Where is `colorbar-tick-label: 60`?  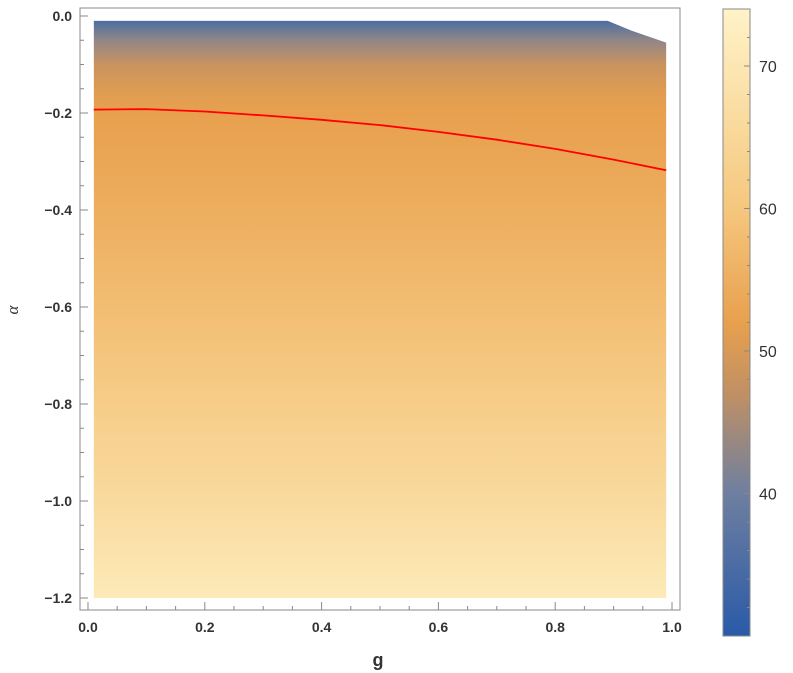
colorbar-tick-label: 60 is located at coordinates (768, 210).